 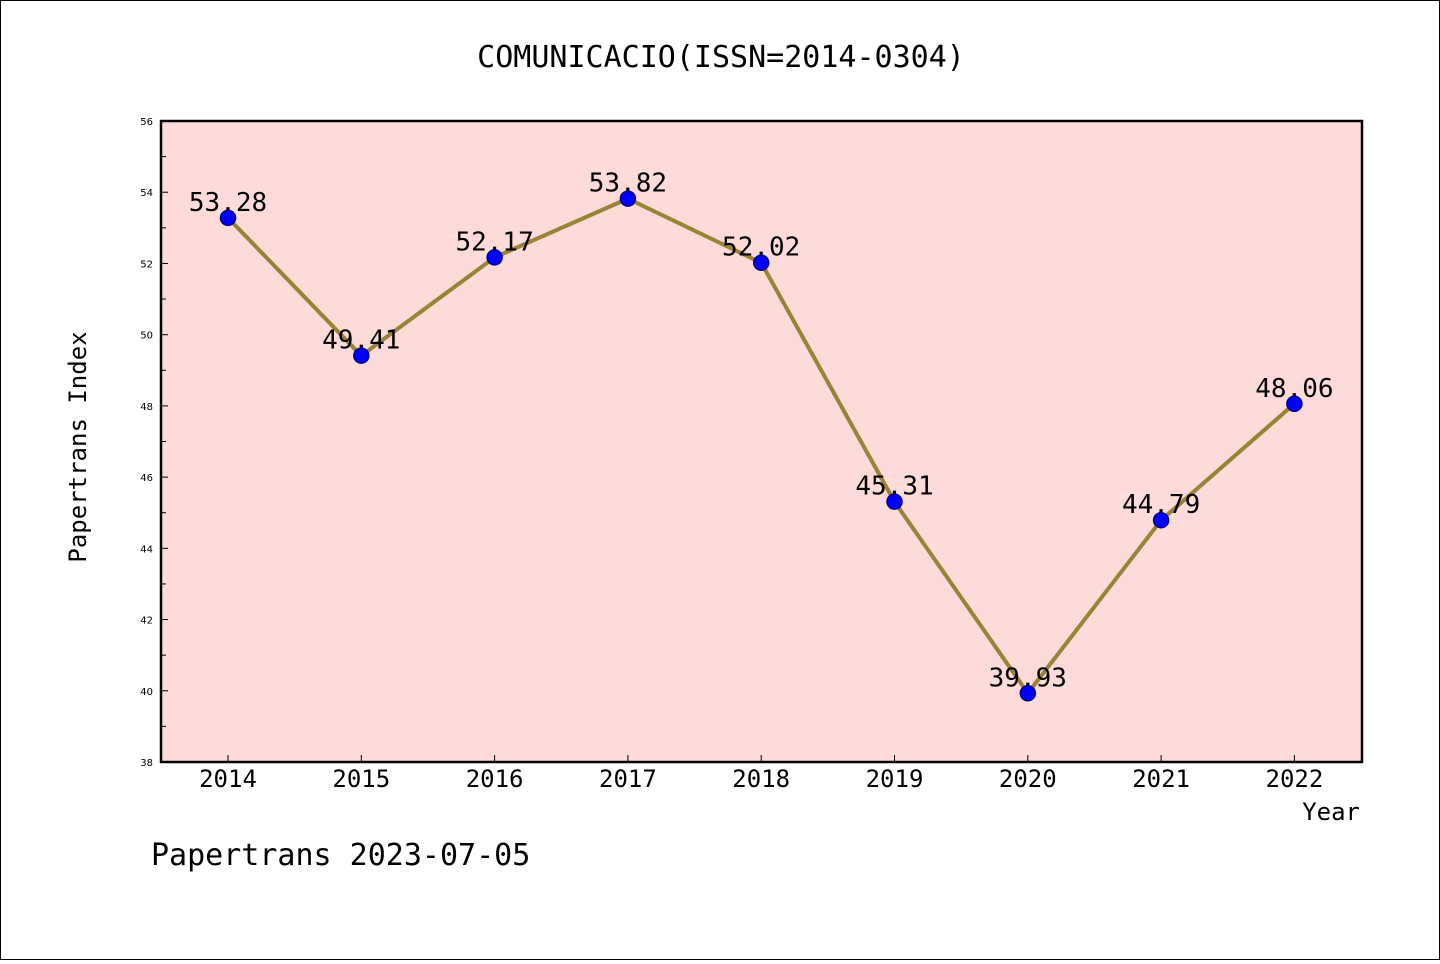 What do you see at coordinates (721, 57) in the screenshot?
I see `chart-title: COMUNICACIO(ISSN=2014-0304)` at bounding box center [721, 57].